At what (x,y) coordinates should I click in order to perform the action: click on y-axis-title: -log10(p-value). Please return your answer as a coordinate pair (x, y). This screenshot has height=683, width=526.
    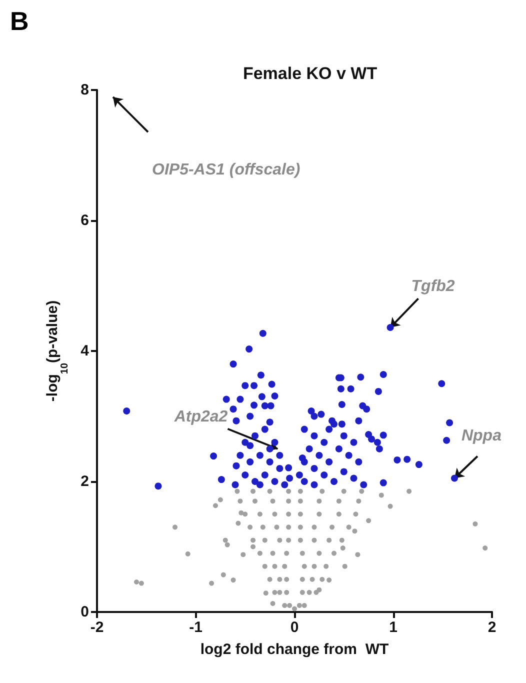
    Looking at the image, I should click on (57, 351).